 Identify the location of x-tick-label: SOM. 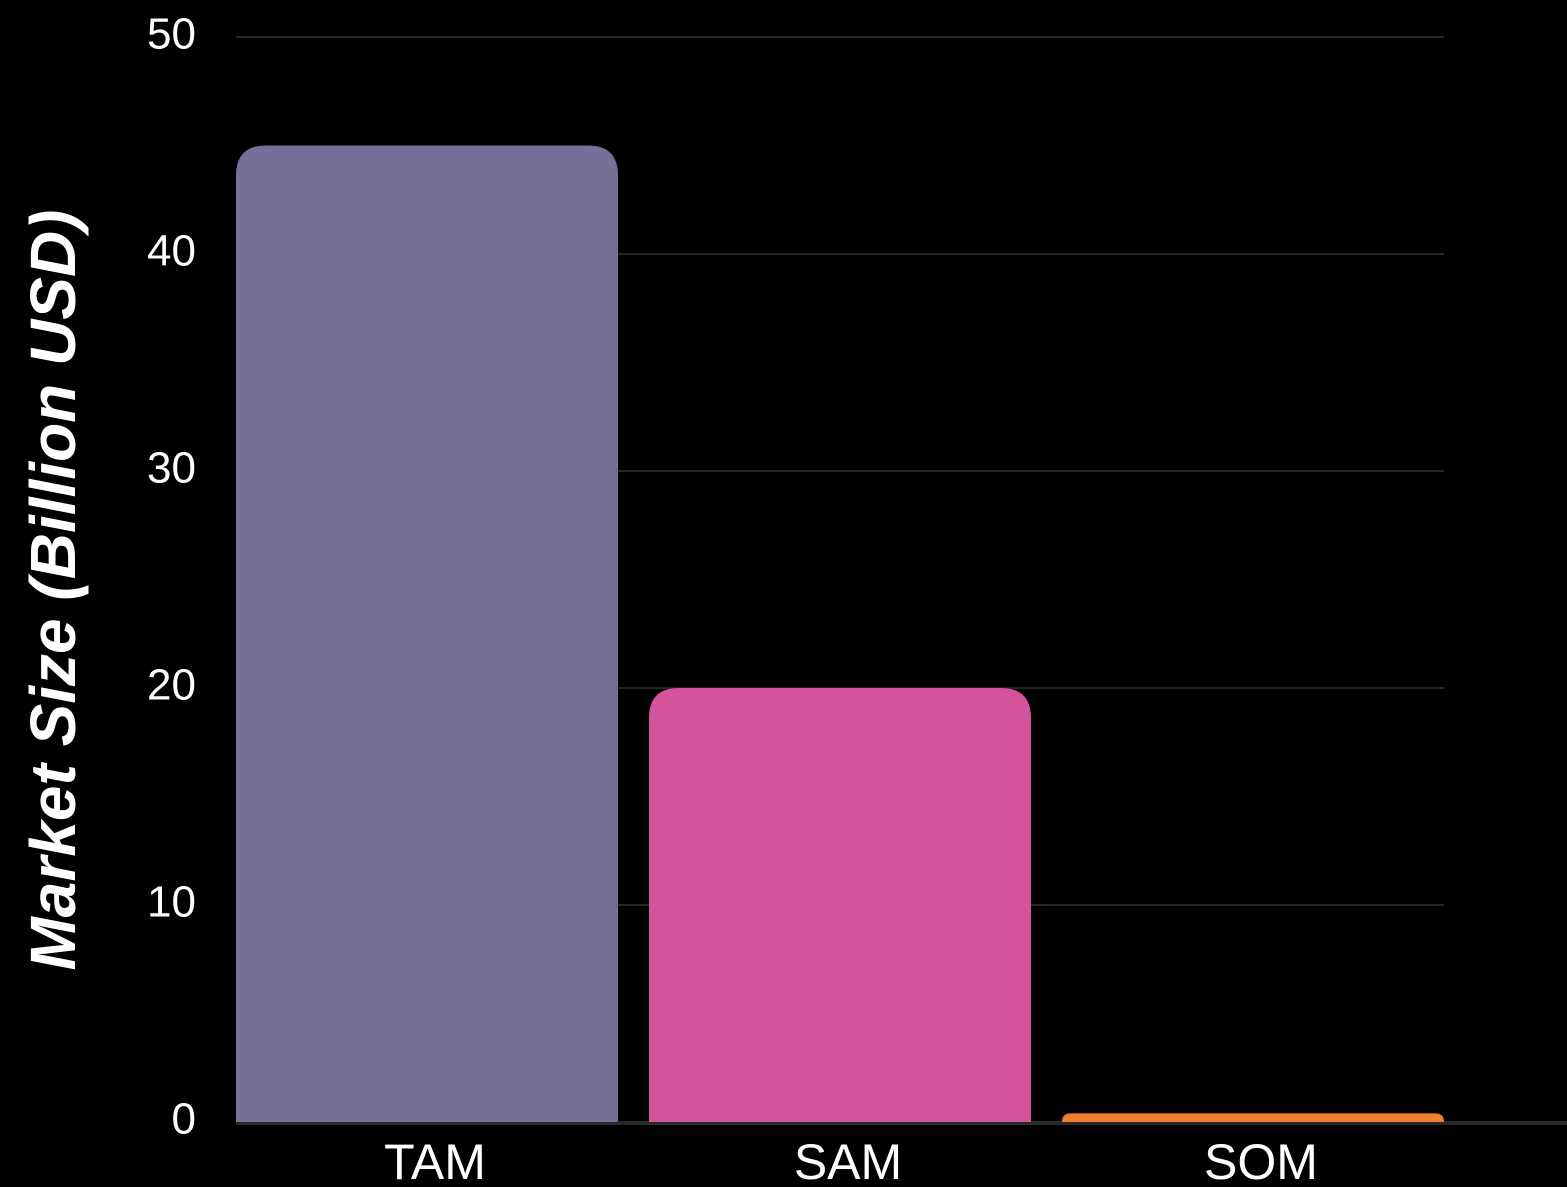
(1261, 1160).